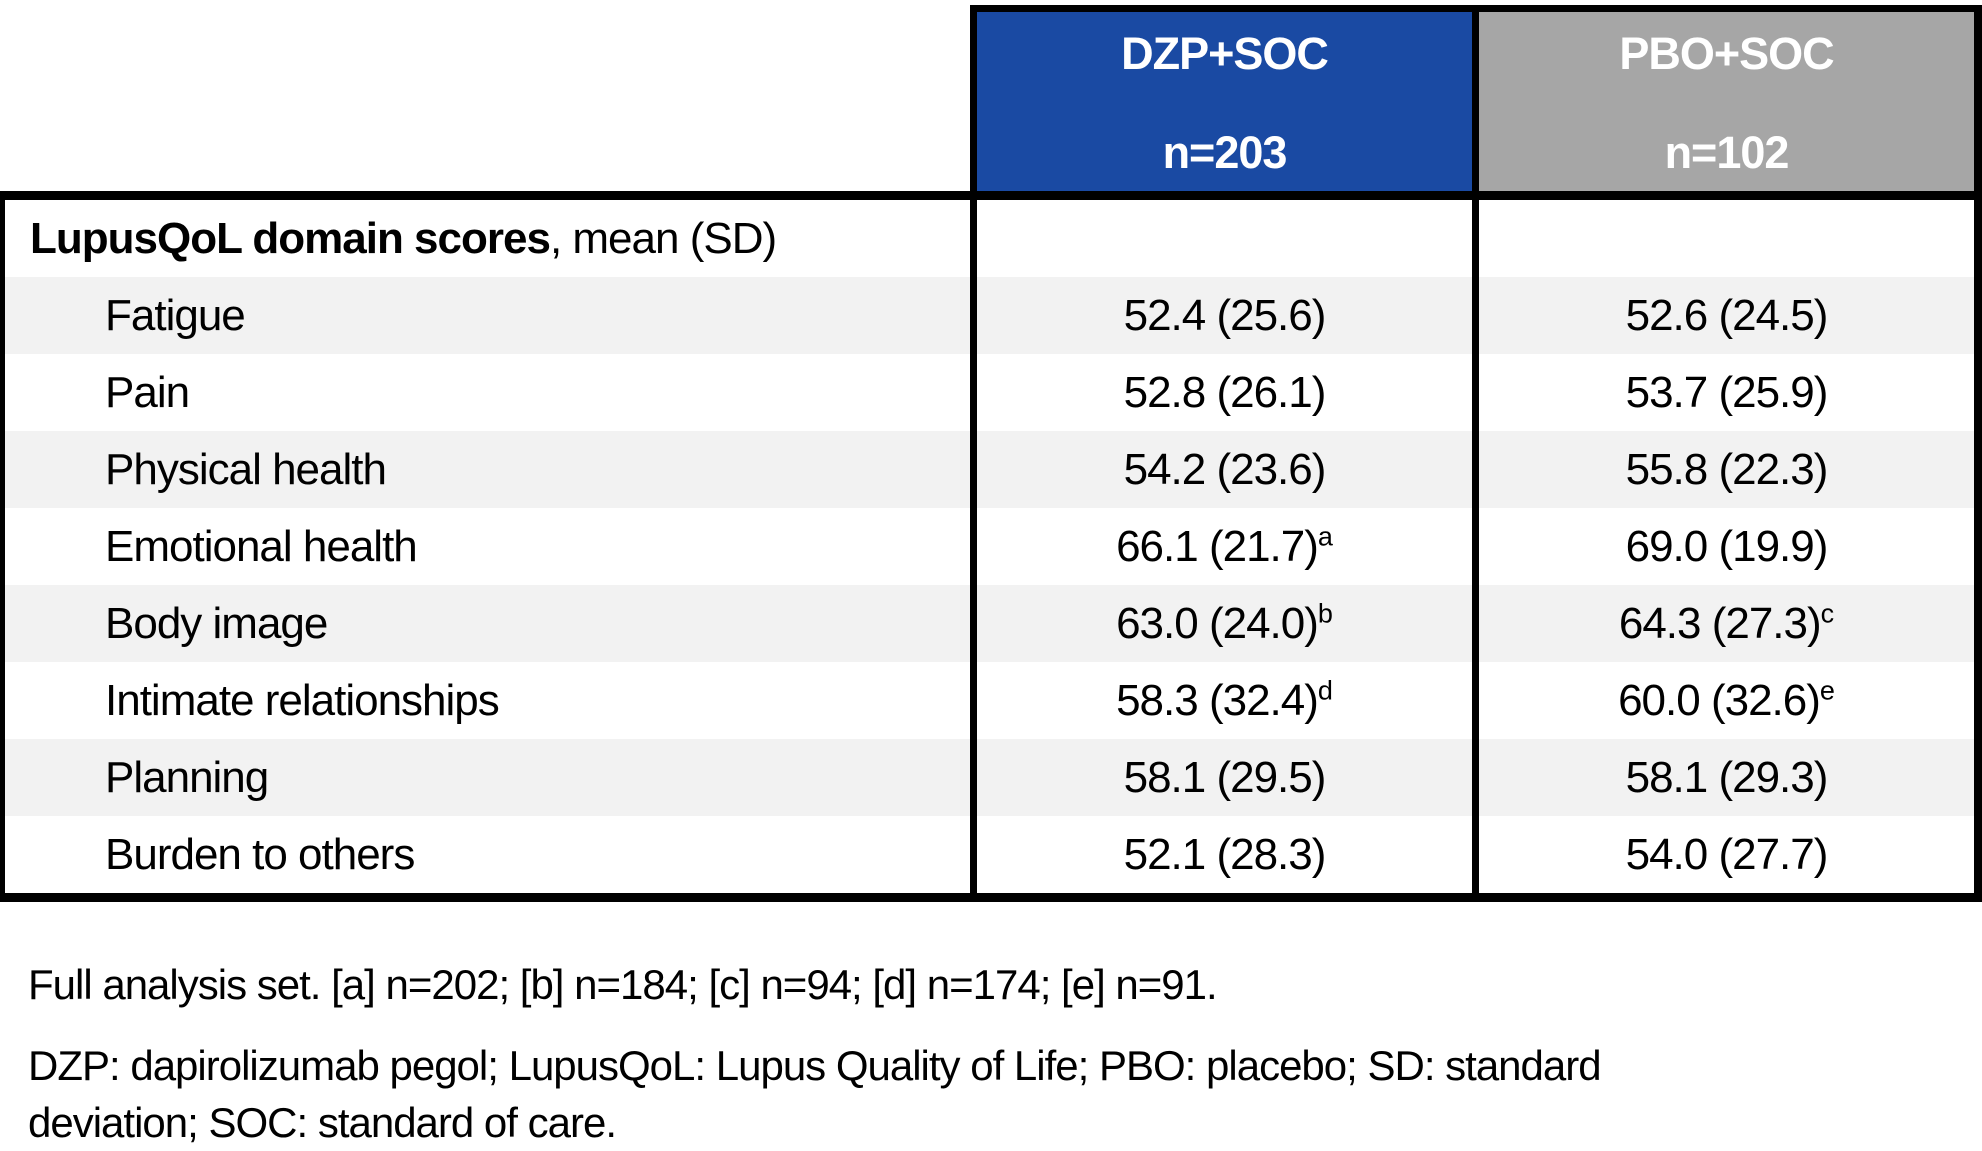 The image size is (1982, 1151). Describe the element at coordinates (1727, 238) in the screenshot. I see `pbo-empty-cell` at that location.